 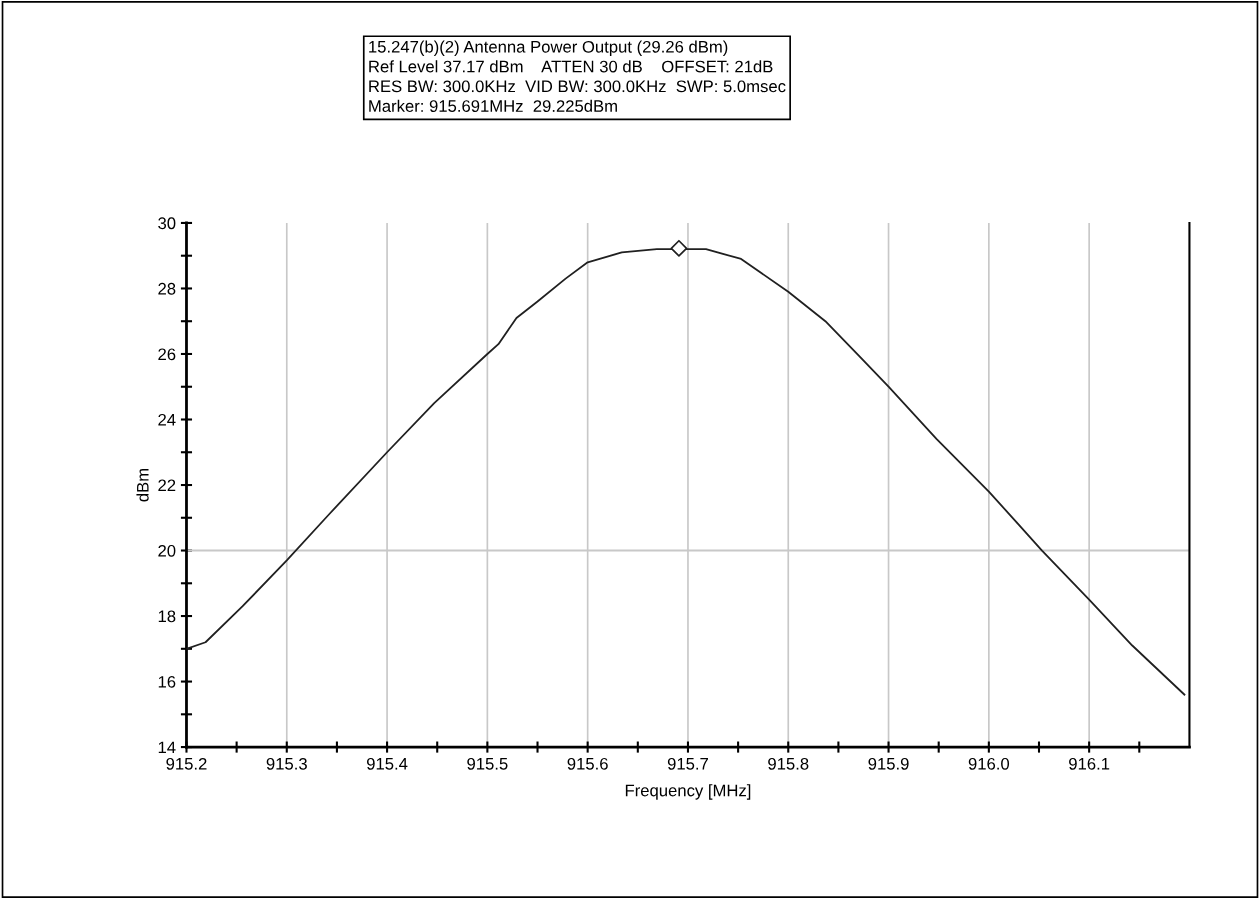 I want to click on y-tick-label: 22, so click(x=167, y=485).